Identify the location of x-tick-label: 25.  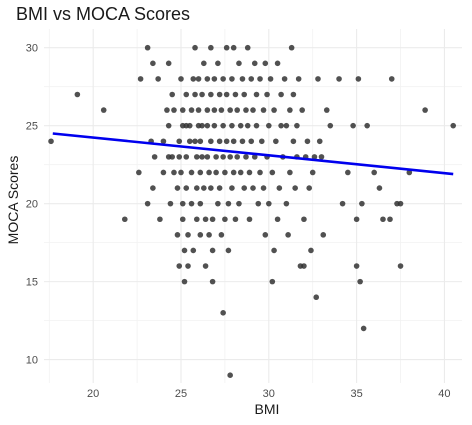
(181, 394).